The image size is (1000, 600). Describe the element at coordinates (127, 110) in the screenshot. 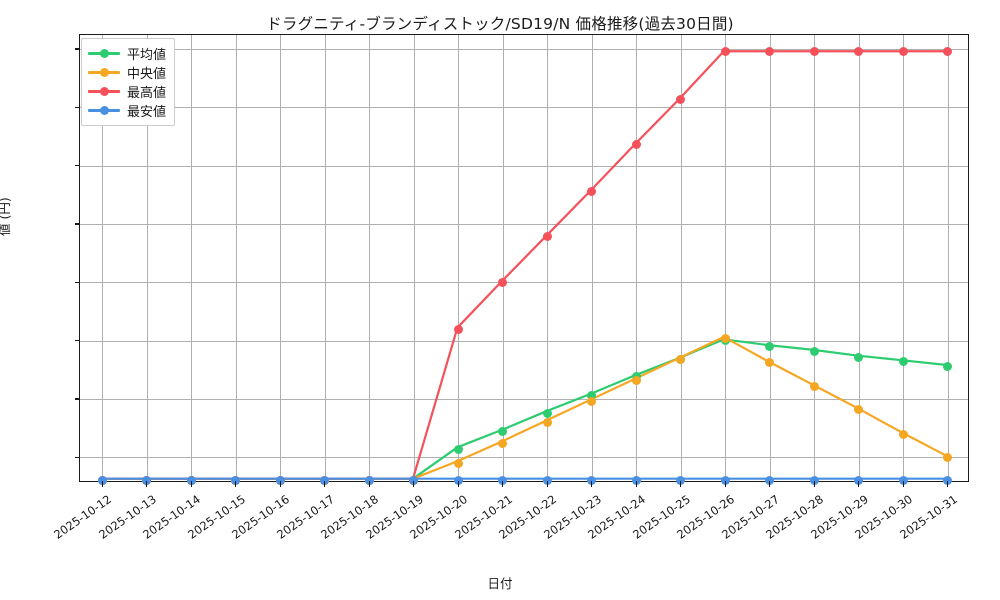

I see `legend-item: 最安値` at that location.